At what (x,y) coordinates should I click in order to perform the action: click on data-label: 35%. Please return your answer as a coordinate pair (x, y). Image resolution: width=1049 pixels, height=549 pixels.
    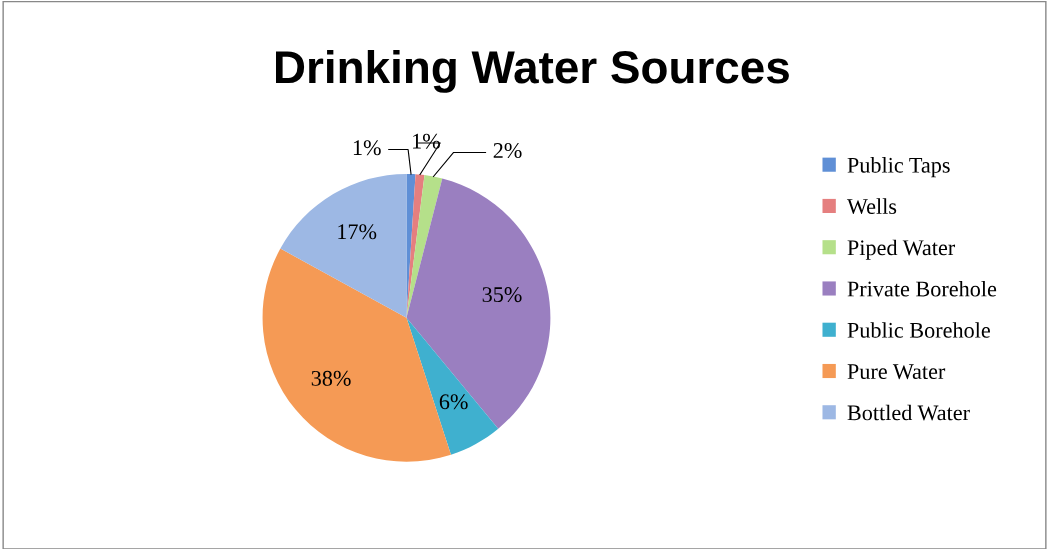
    Looking at the image, I should click on (502, 295).